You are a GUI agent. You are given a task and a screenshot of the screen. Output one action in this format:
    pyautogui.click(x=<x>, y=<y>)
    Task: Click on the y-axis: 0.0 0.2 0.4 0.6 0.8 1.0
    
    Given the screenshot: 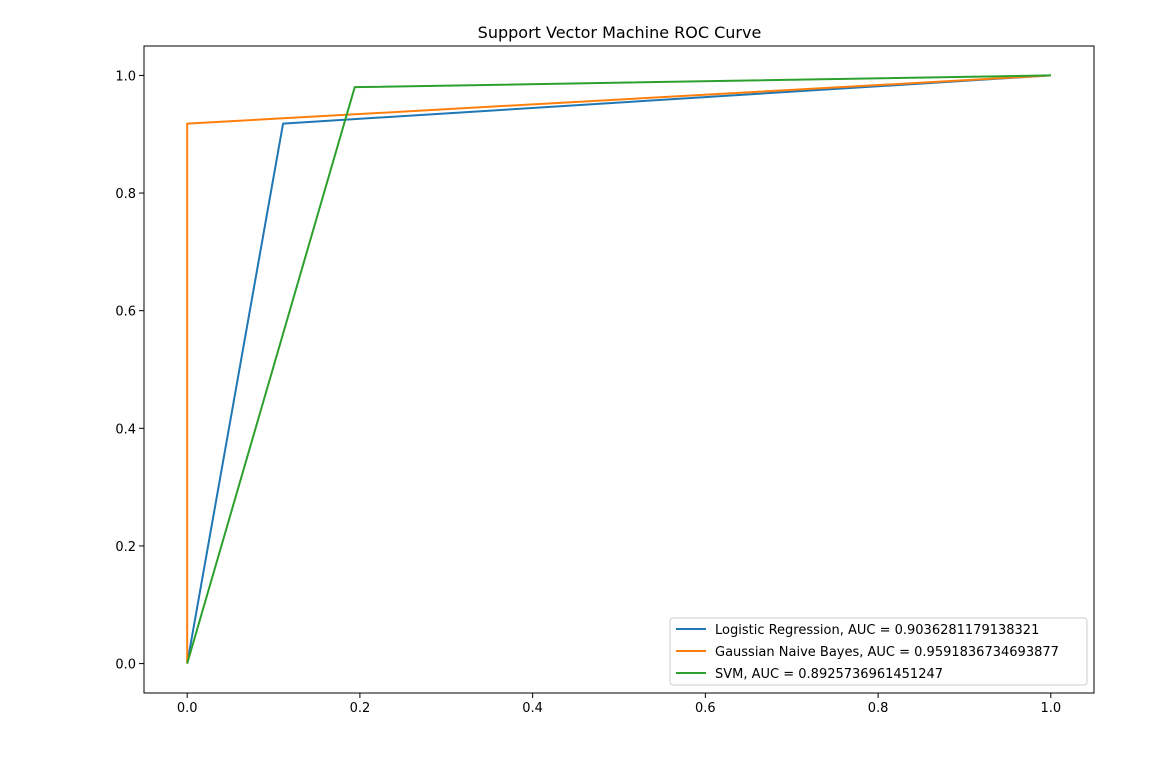 What is the action you would take?
    pyautogui.click(x=129, y=371)
    